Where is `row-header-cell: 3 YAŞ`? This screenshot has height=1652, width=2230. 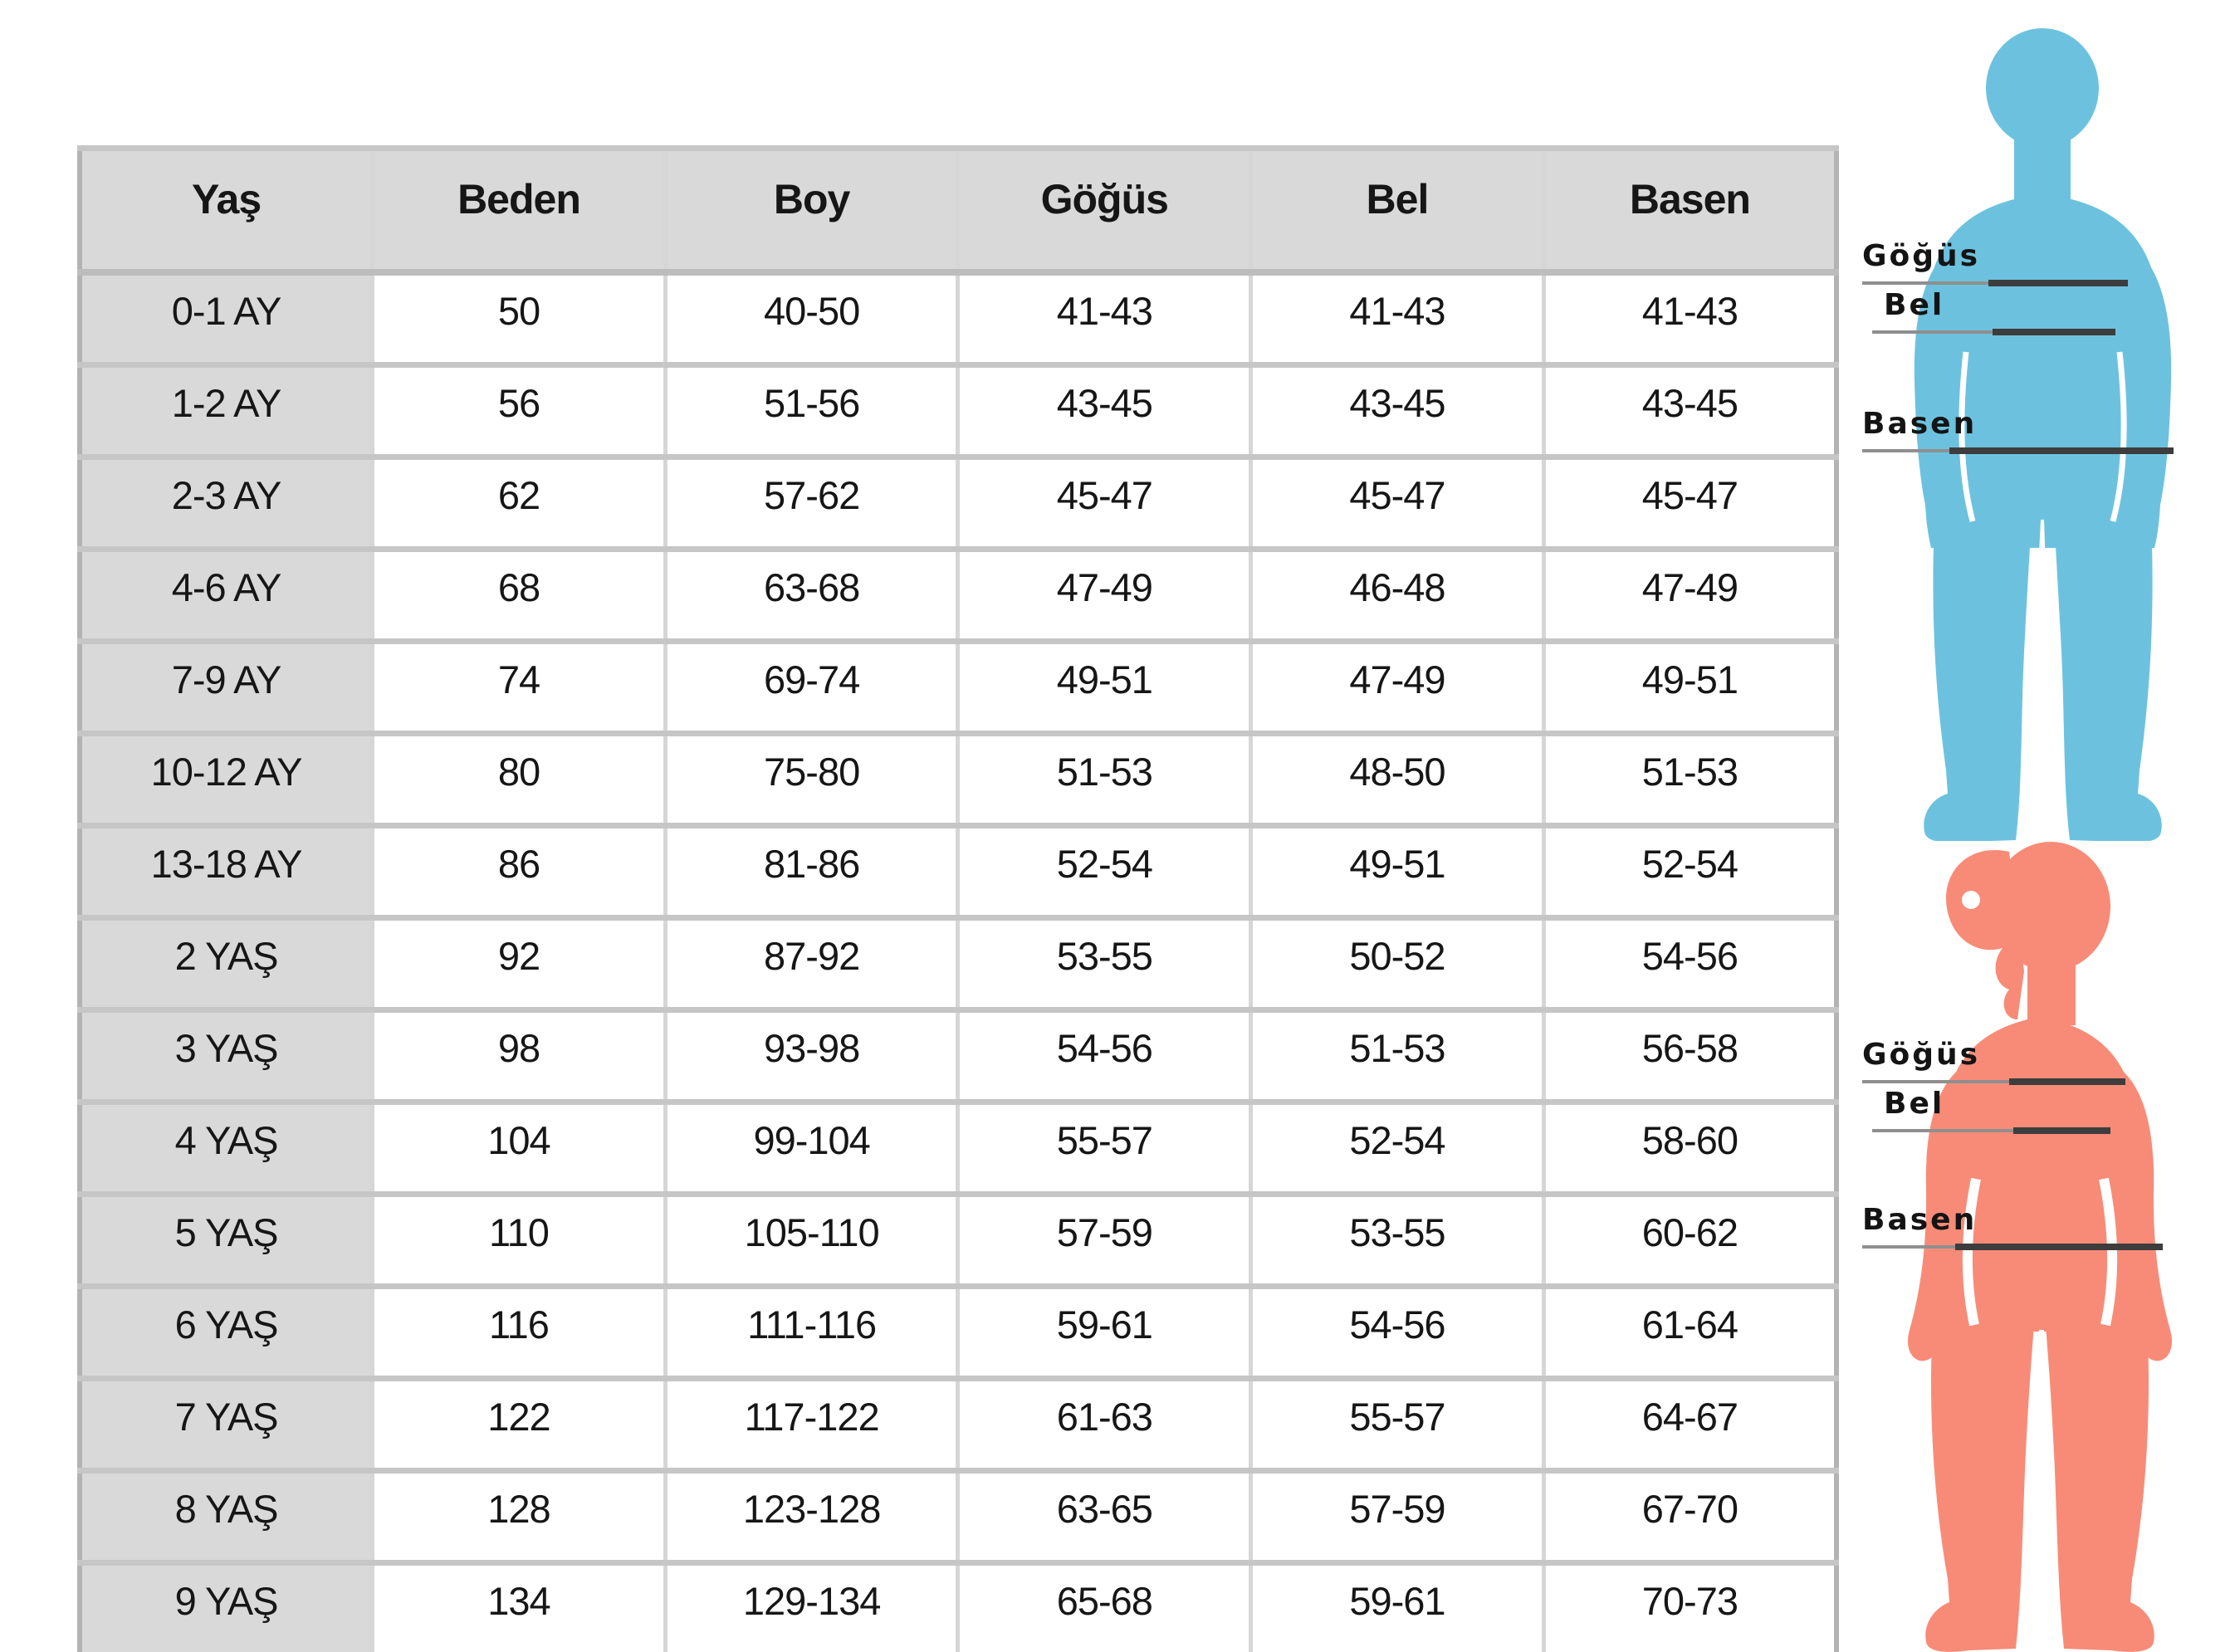 row-header-cell: 3 YAŞ is located at coordinates (226, 1056).